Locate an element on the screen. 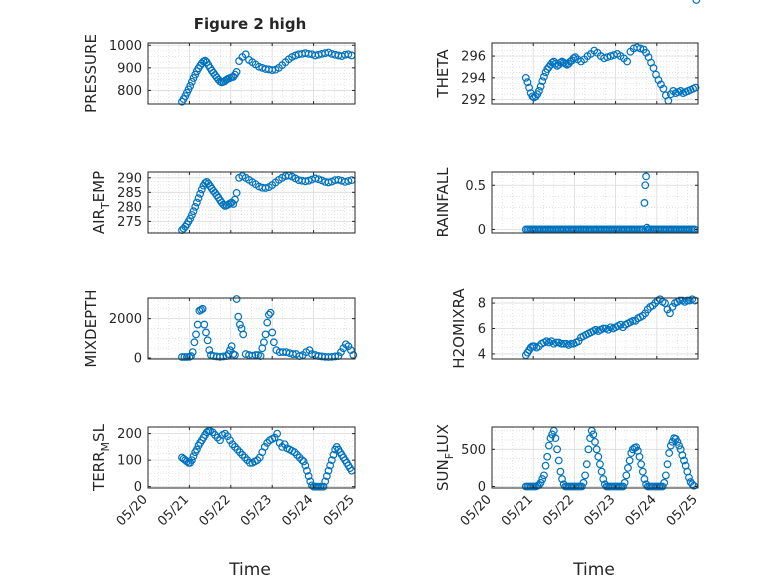 The image size is (778, 583). x-tick-label: 05/20 is located at coordinates (132, 510).